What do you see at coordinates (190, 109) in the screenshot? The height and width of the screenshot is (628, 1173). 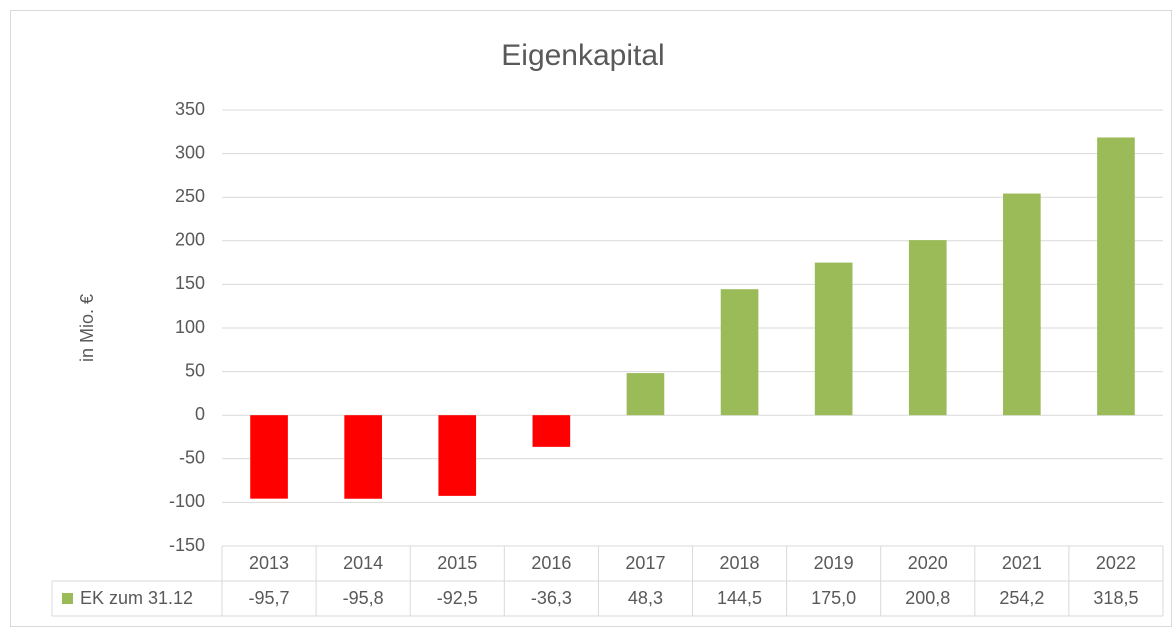 I see `y-tick-label: 350` at bounding box center [190, 109].